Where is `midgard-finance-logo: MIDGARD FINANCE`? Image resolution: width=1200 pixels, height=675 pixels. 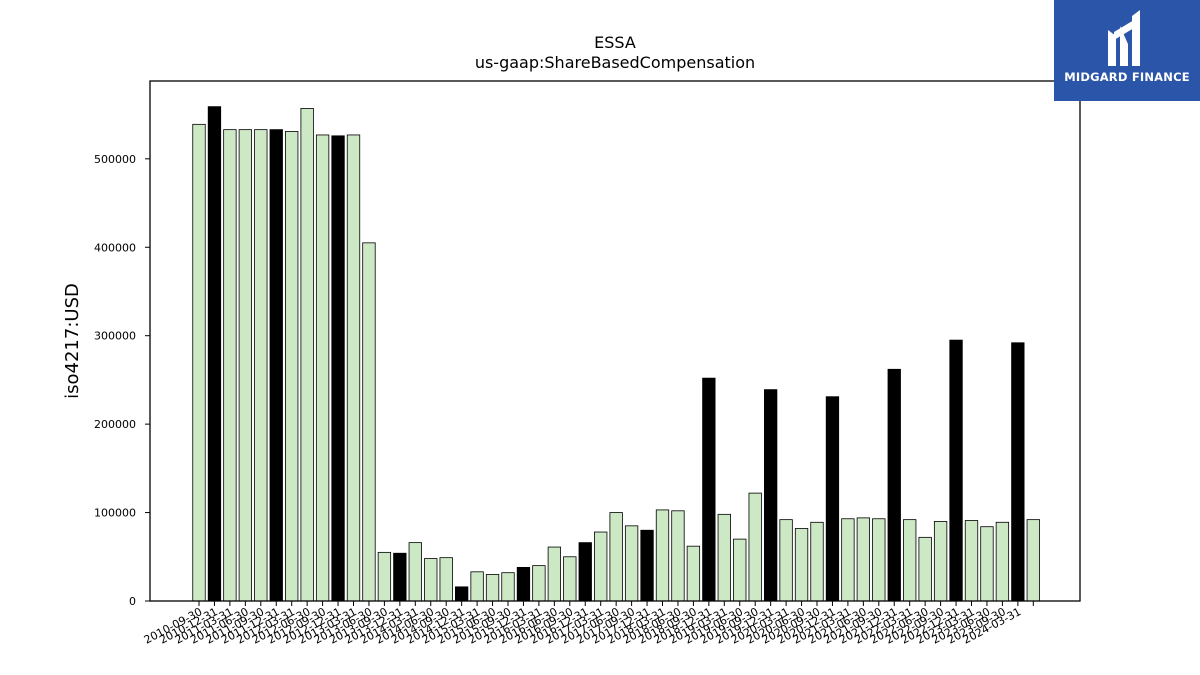
midgard-finance-logo: MIDGARD FINANCE is located at coordinates (1127, 50).